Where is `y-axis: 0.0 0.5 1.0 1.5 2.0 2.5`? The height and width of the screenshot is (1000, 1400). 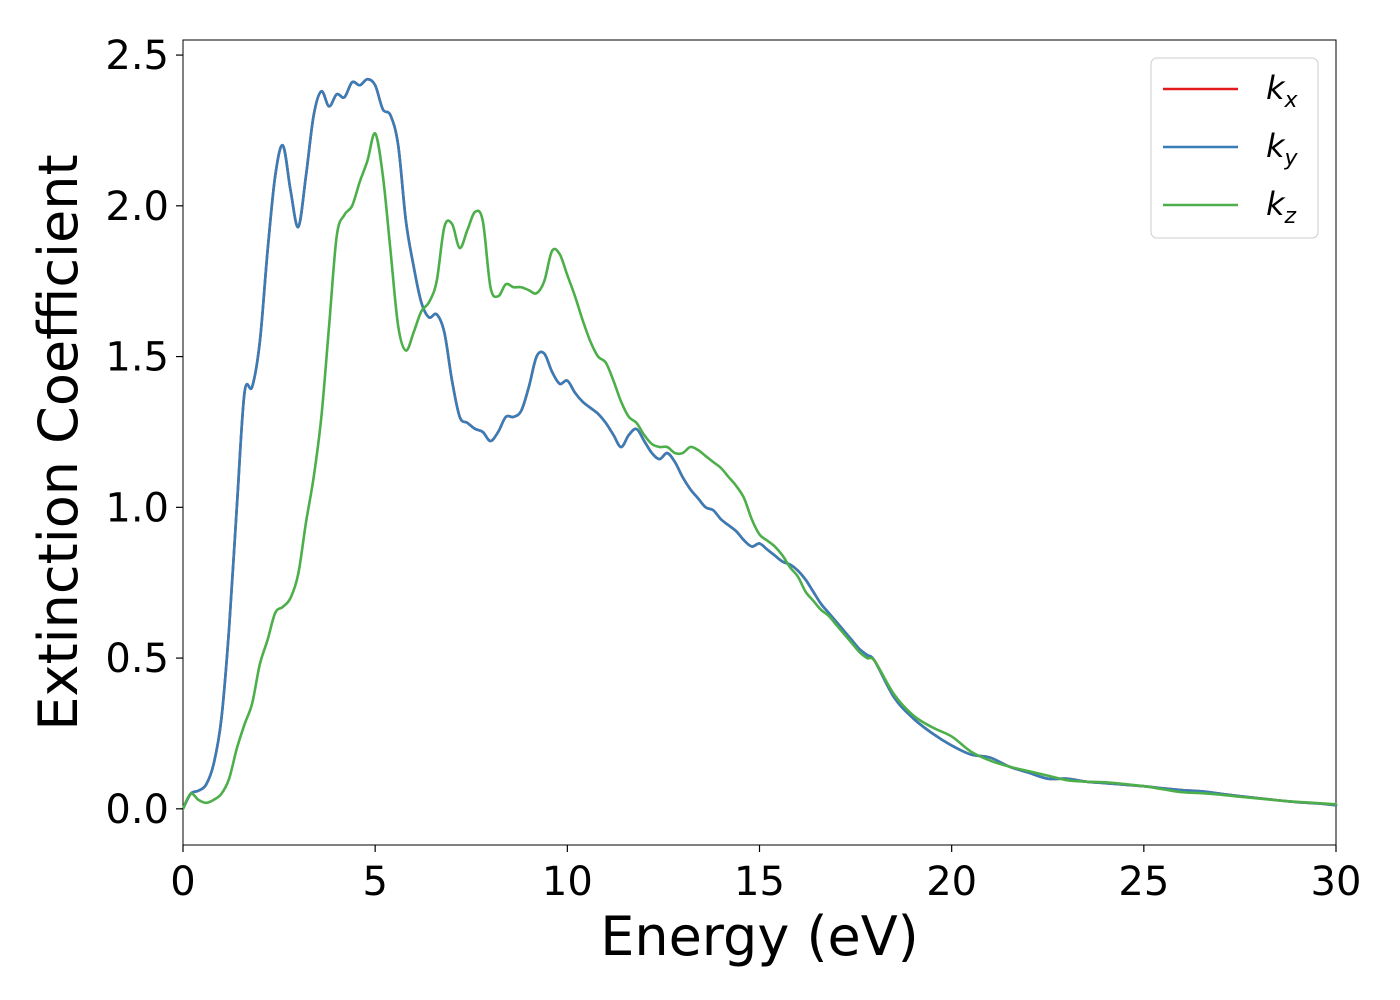 y-axis: 0.0 0.5 1.0 1.5 2.0 2.5 is located at coordinates (144, 433).